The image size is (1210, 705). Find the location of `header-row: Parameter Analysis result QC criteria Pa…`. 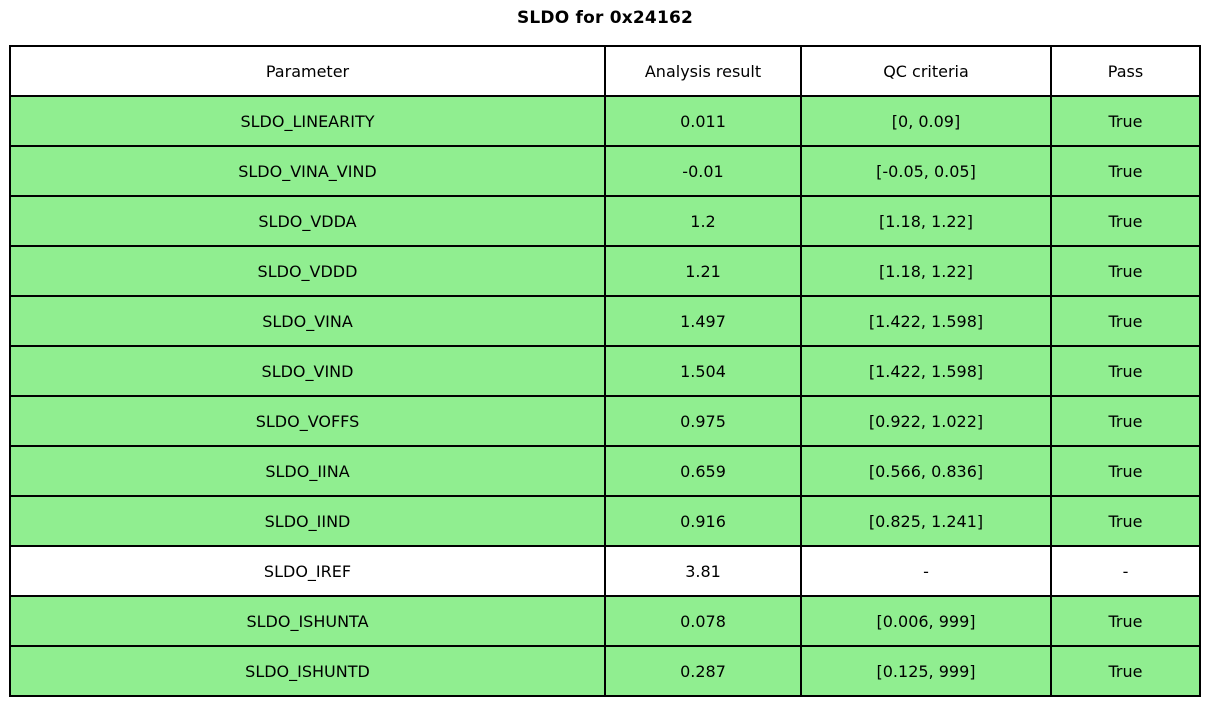

header-row: Parameter Analysis result QC criteria Pa… is located at coordinates (605, 71).